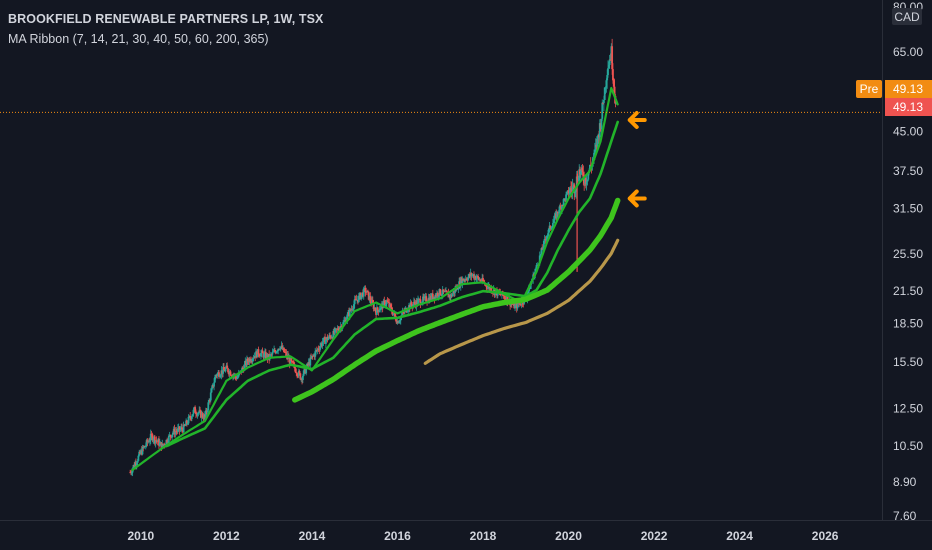  What do you see at coordinates (141, 536) in the screenshot?
I see `time-tick-label: 2010` at bounding box center [141, 536].